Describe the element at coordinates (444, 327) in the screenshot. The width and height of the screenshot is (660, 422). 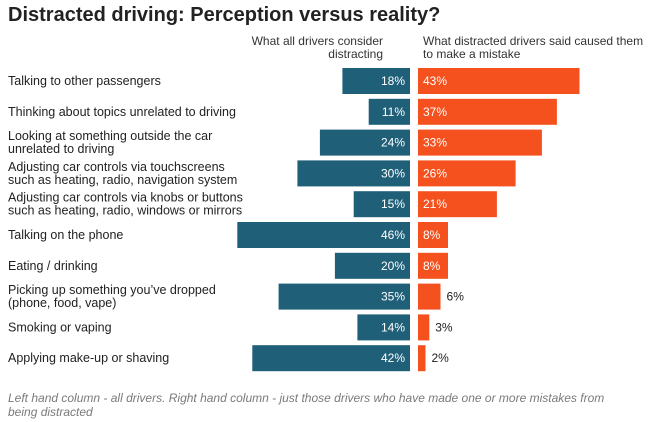
I see `value-label-distracted-drivers: 3%` at that location.